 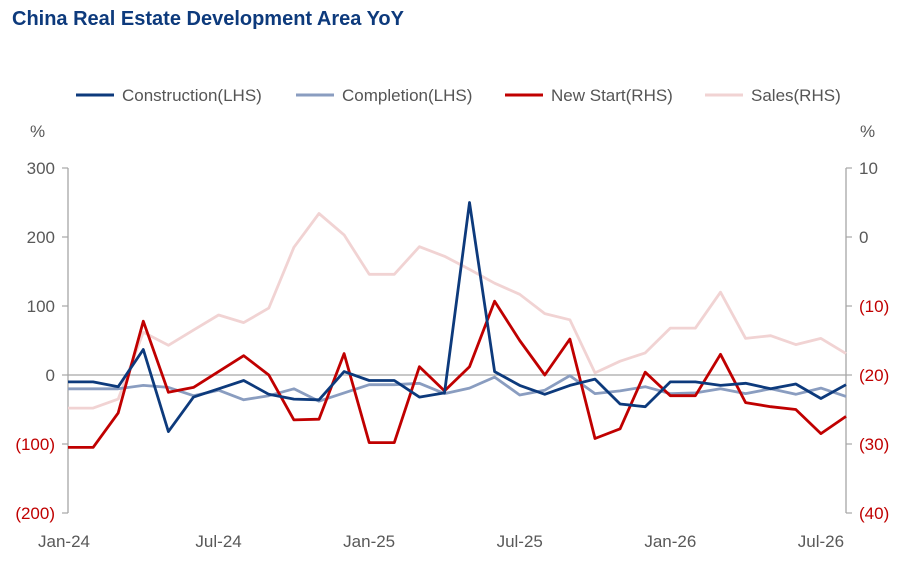 I want to click on right-tick-label: 0, so click(x=863, y=237).